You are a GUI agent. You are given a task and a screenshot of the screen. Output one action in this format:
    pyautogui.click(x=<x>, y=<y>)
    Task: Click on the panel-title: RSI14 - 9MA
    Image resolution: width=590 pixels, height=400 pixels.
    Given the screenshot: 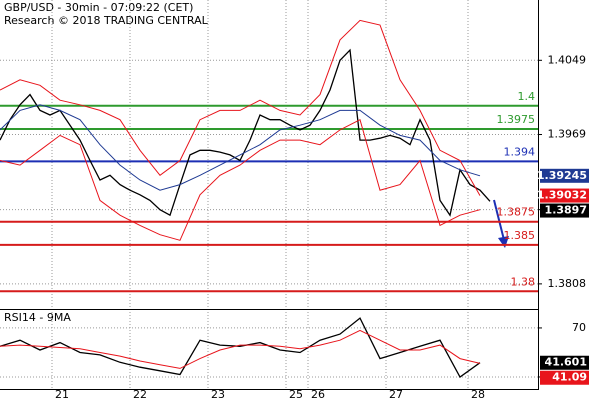 What is the action you would take?
    pyautogui.click(x=37, y=317)
    